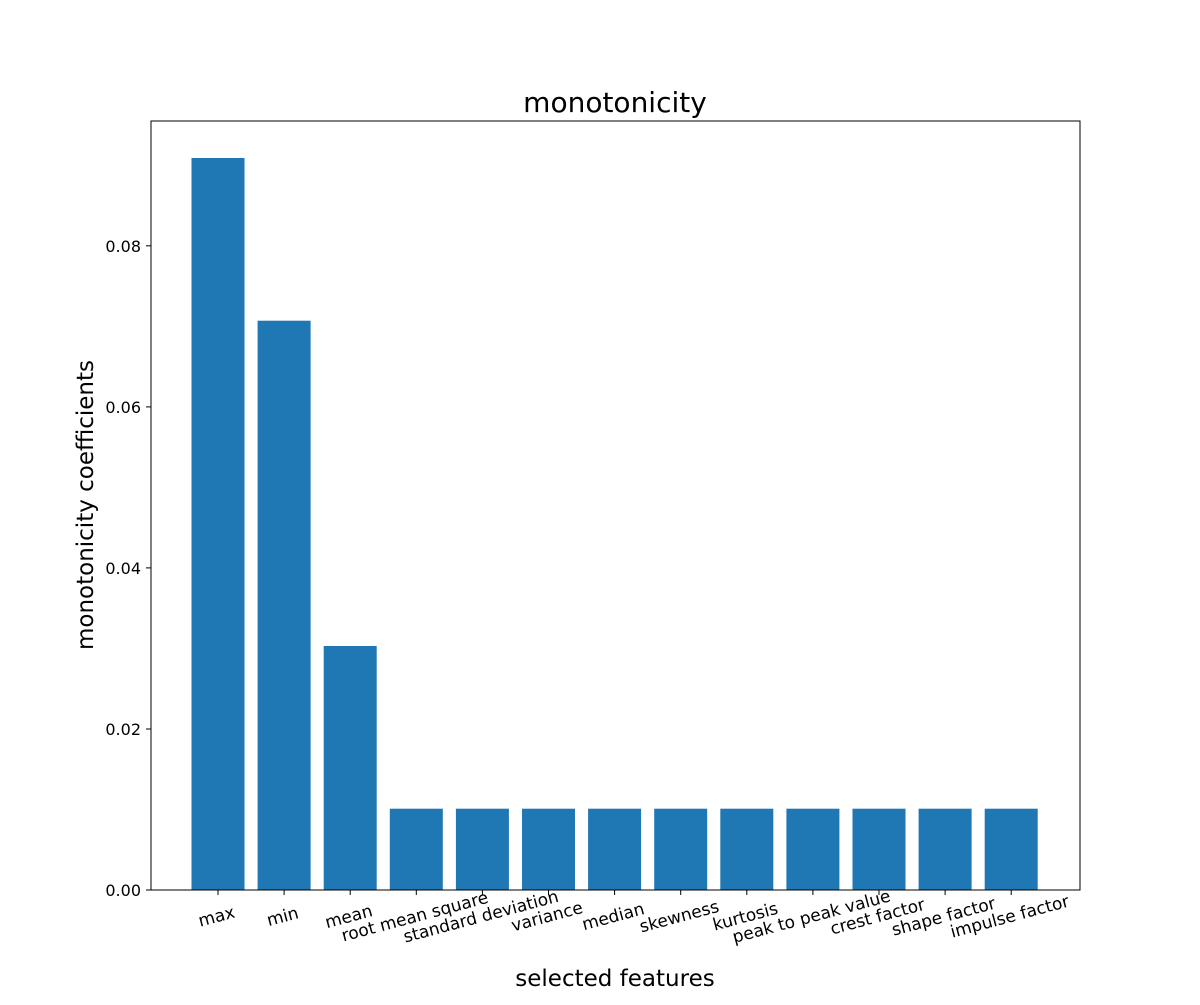 This screenshot has width=1200, height=1005. I want to click on x-tick-label: max, so click(216, 917).